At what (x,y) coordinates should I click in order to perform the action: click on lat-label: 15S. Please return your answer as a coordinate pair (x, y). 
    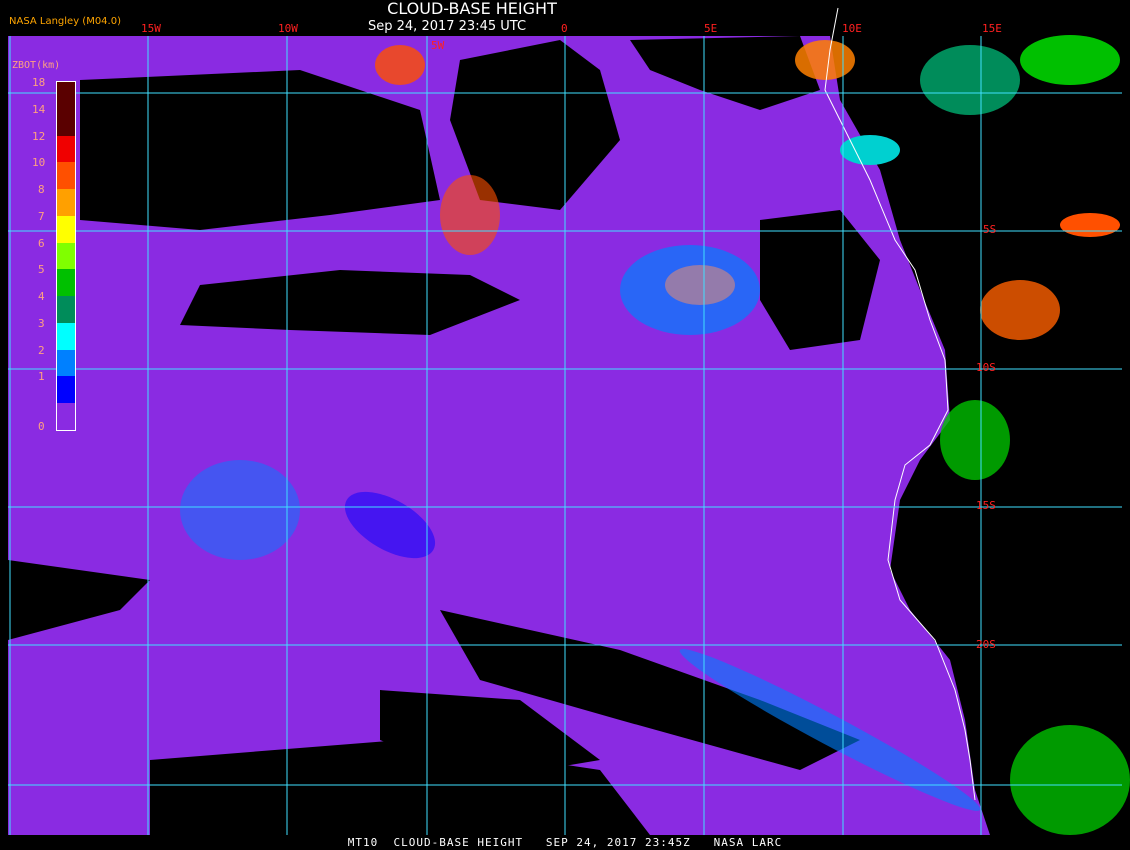
    Looking at the image, I should click on (986, 505).